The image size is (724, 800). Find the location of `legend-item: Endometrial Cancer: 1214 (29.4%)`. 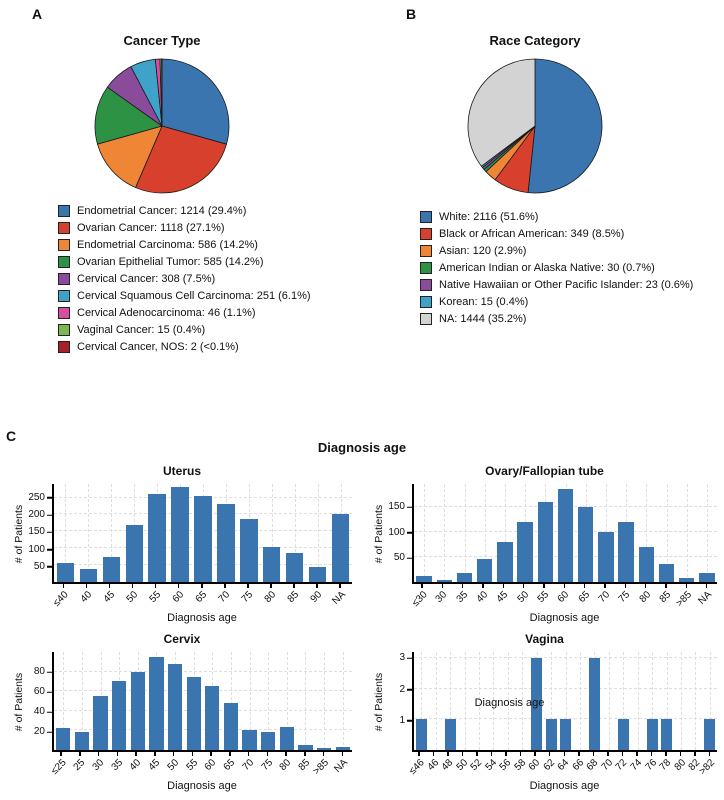

legend-item: Endometrial Cancer: 1214 (29.4%) is located at coordinates (184, 211).